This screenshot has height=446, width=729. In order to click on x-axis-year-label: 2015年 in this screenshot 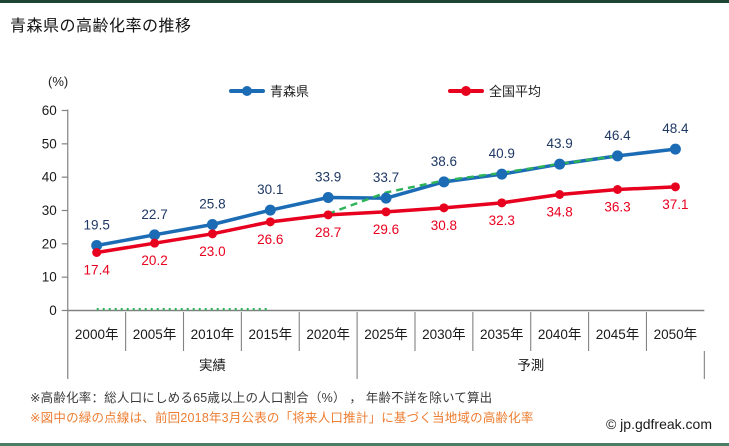, I will do `click(271, 334)`.